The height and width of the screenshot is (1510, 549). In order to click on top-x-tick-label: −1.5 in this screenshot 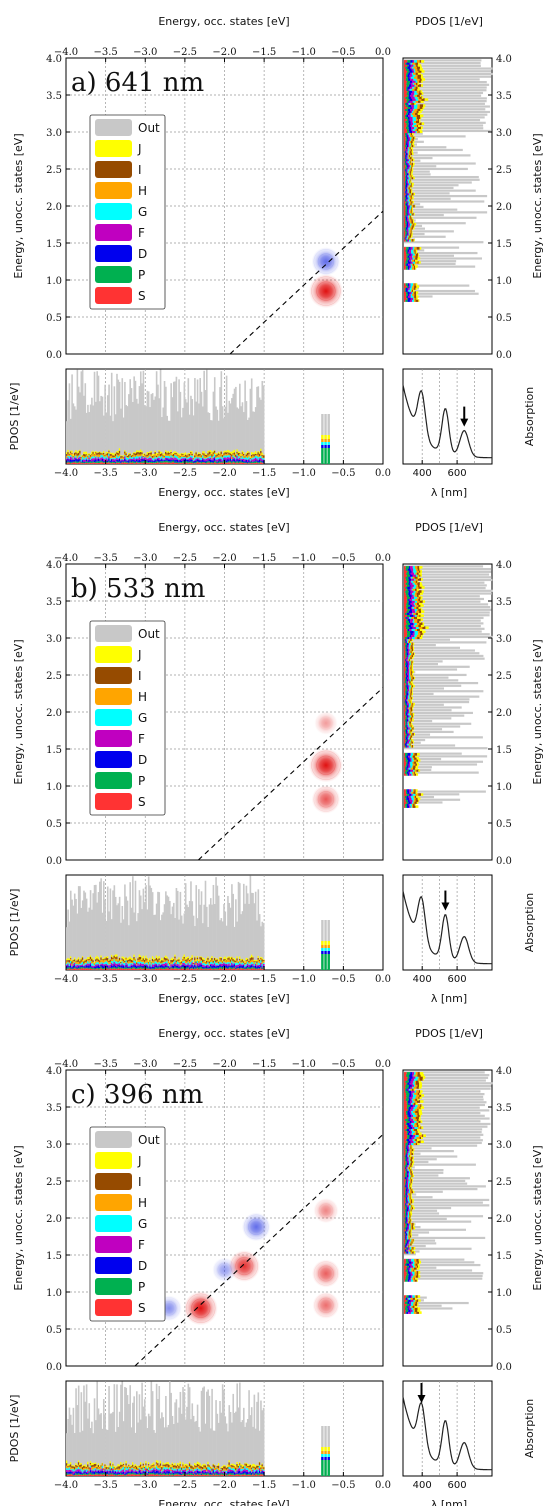, I will do `click(264, 558)`.